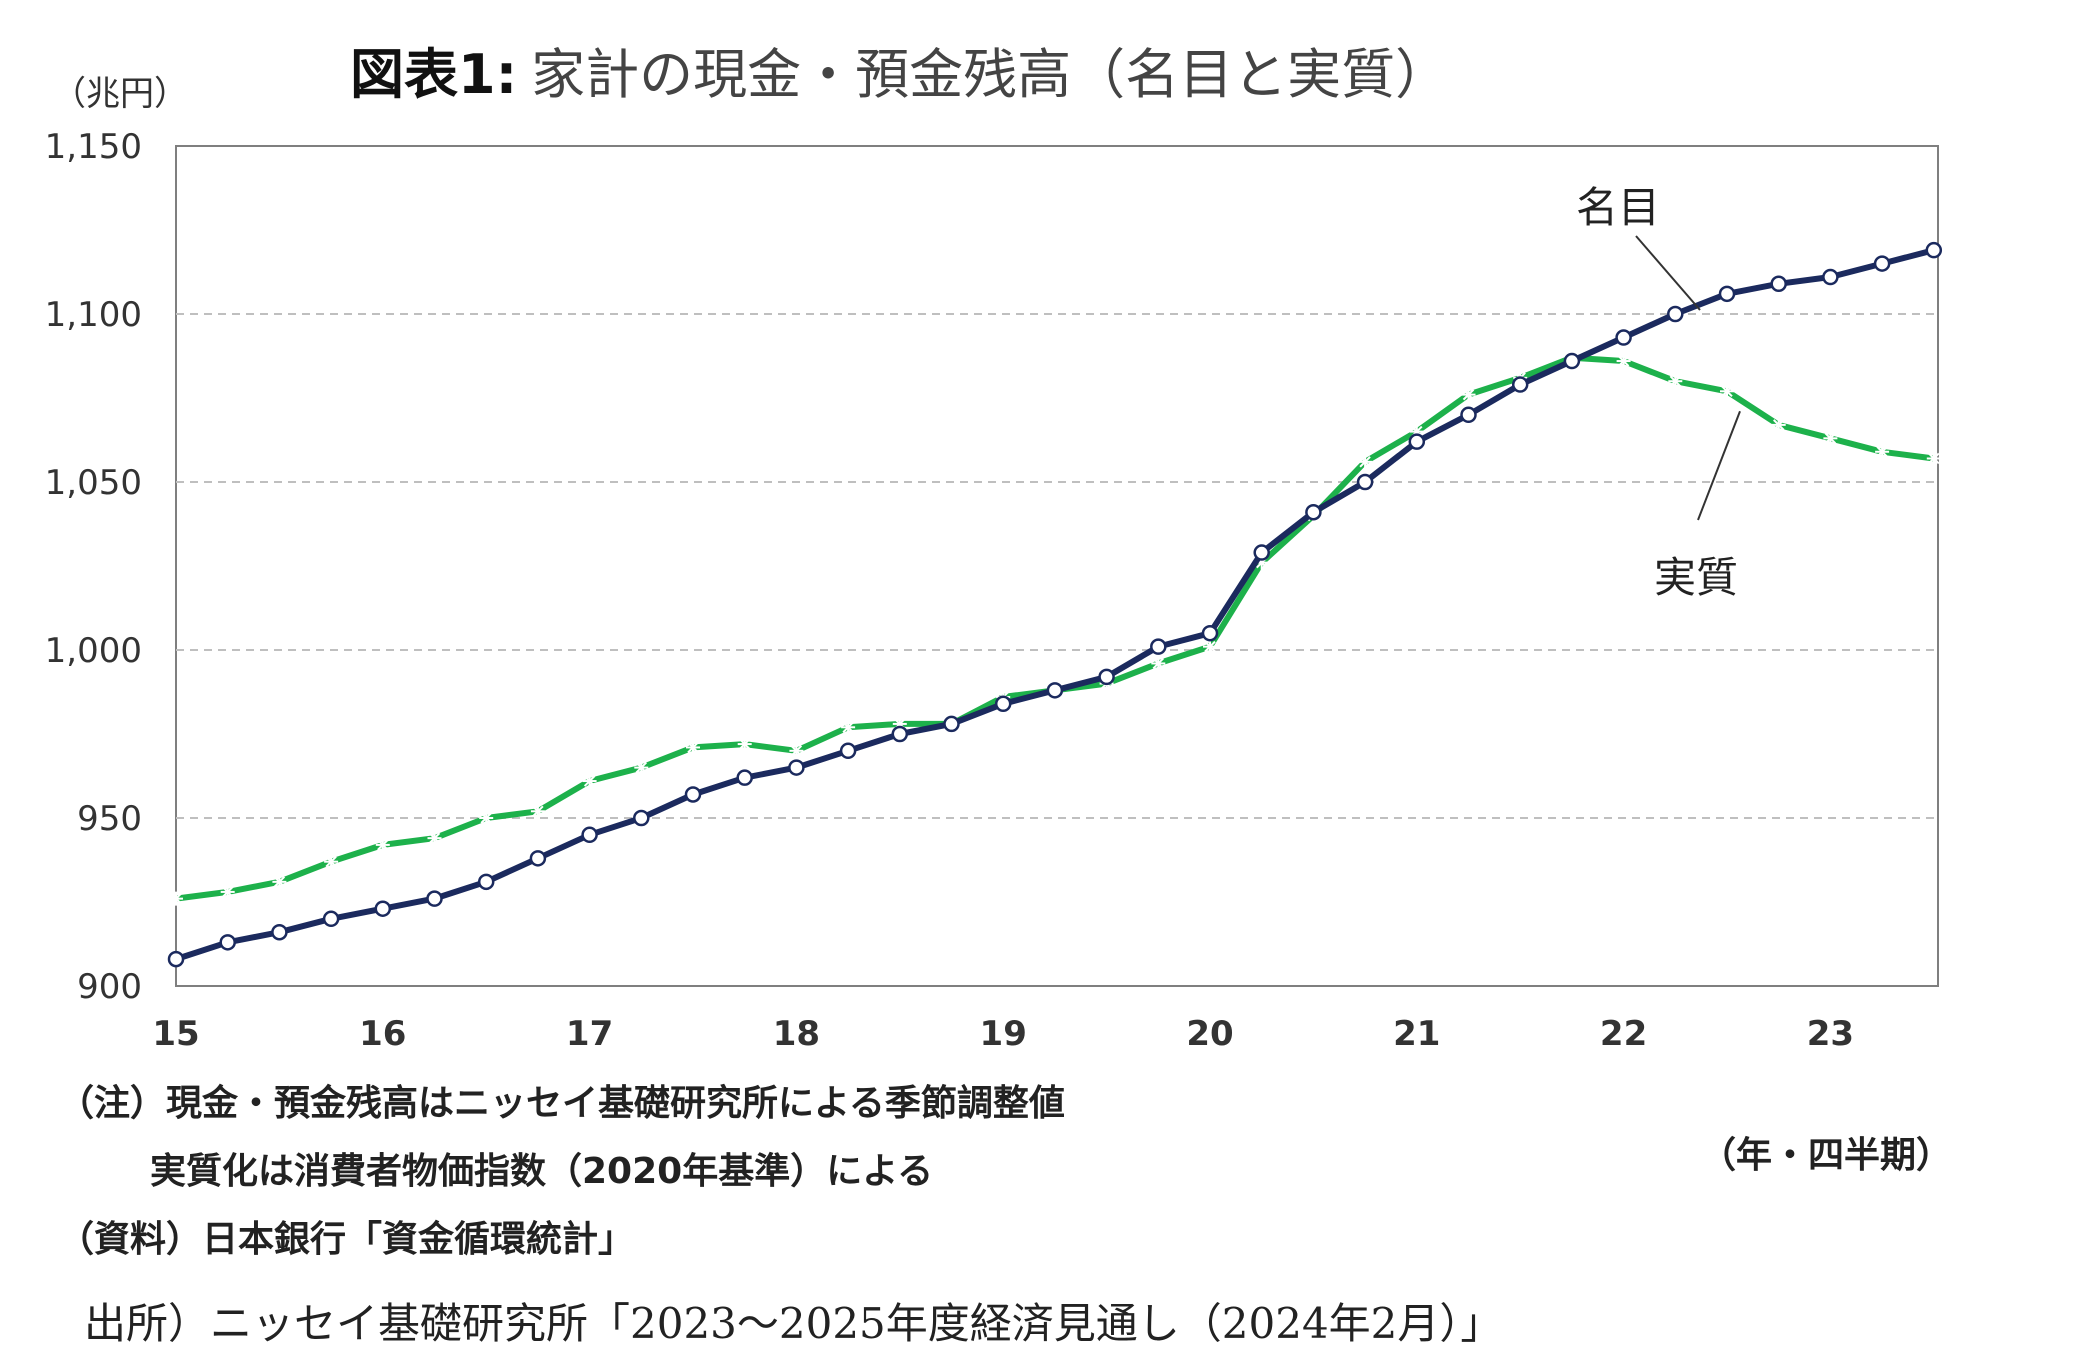 The image size is (2086, 1368). Describe the element at coordinates (1618, 207) in the screenshot. I see `series-label-nominal: 名目` at that location.